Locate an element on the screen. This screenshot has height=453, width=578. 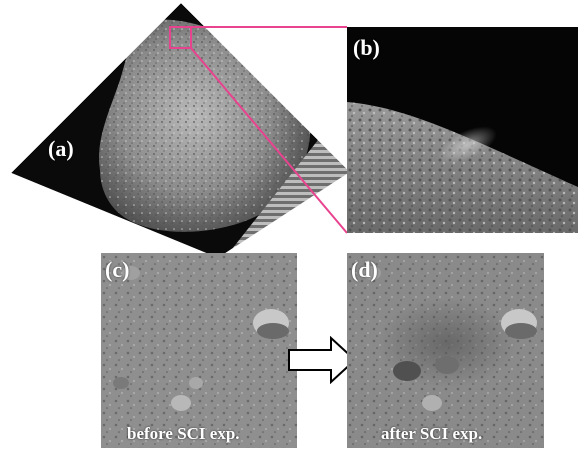
panel-d-caption: after SCI exp. is located at coordinates (432, 433).